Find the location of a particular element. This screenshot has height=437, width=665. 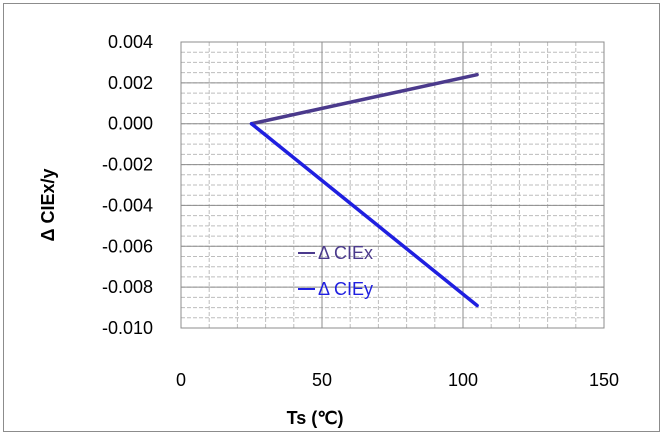

y-tick-label: 0.000 is located at coordinates (130, 124).